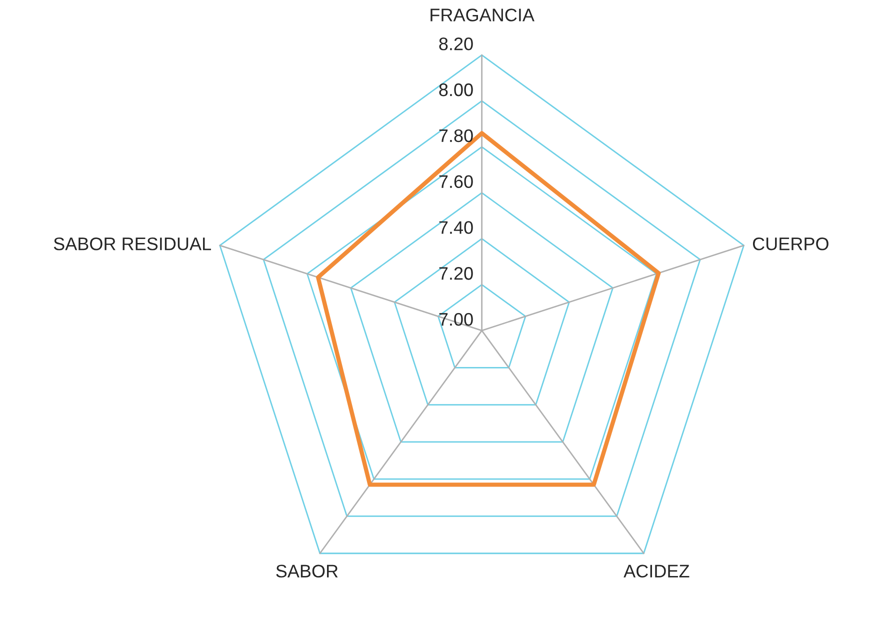 The height and width of the screenshot is (617, 870). I want to click on y-tick-label: 7.60, so click(456, 181).